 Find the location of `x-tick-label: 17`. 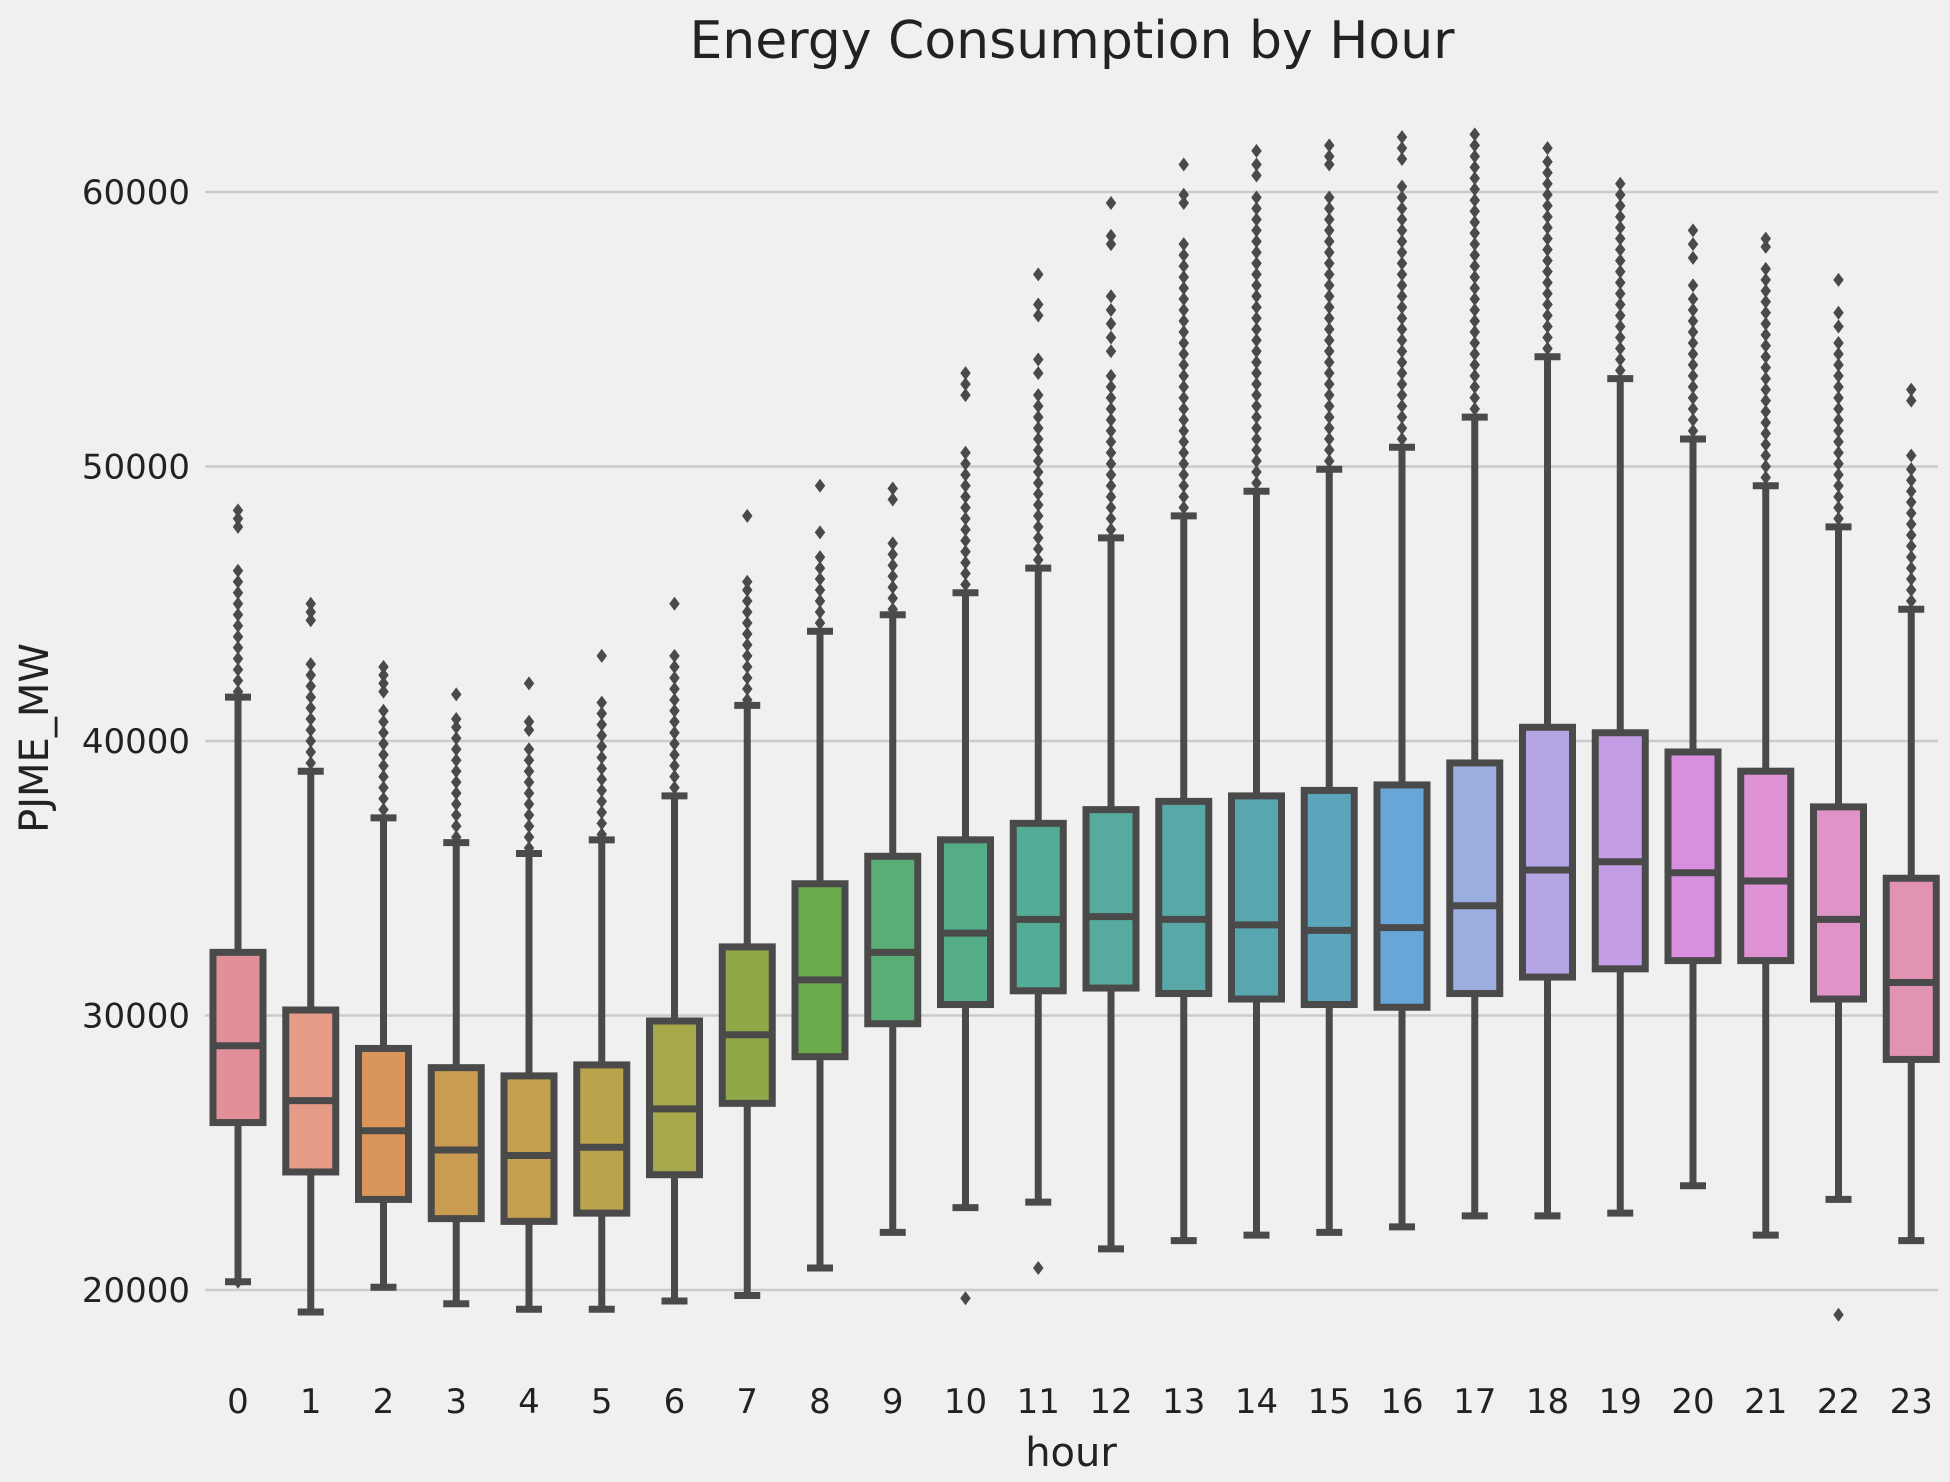

x-tick-label: 17 is located at coordinates (1474, 1402).